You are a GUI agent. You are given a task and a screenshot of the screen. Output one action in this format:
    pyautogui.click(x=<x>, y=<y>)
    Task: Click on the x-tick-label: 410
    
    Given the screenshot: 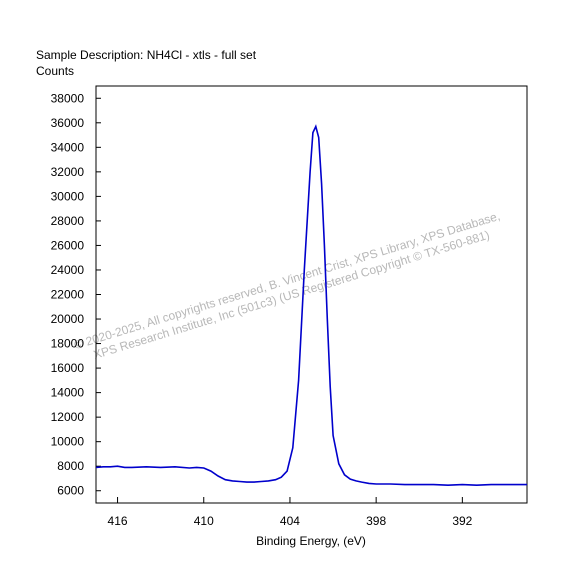 What is the action you would take?
    pyautogui.click(x=204, y=521)
    